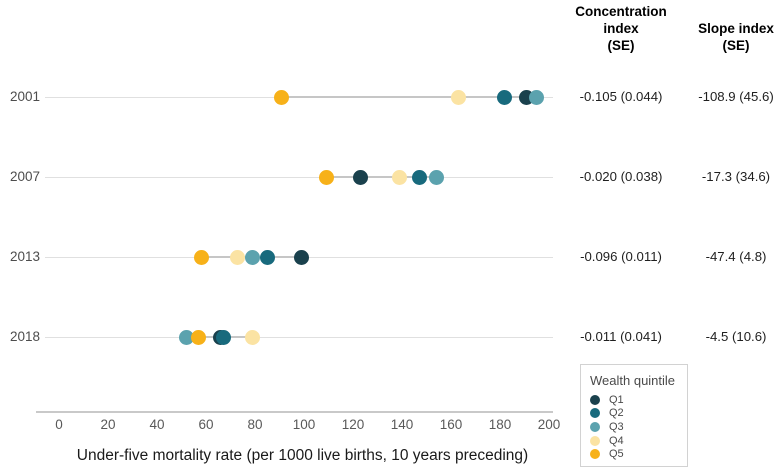  I want to click on slope-header-line1: Slope index, so click(736, 28).